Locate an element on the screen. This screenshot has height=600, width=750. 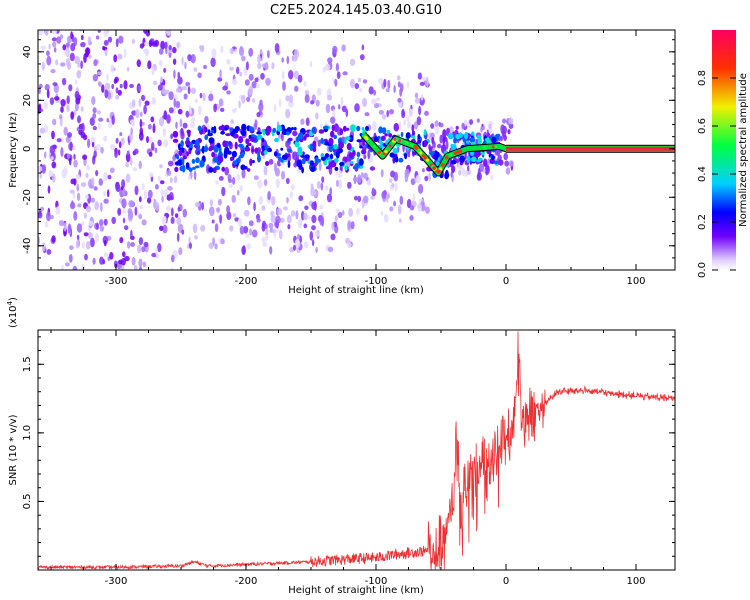
colorbar-ticks: 0.0 0.2 0.4 0.6 0.8 is located at coordinates (716, 174).